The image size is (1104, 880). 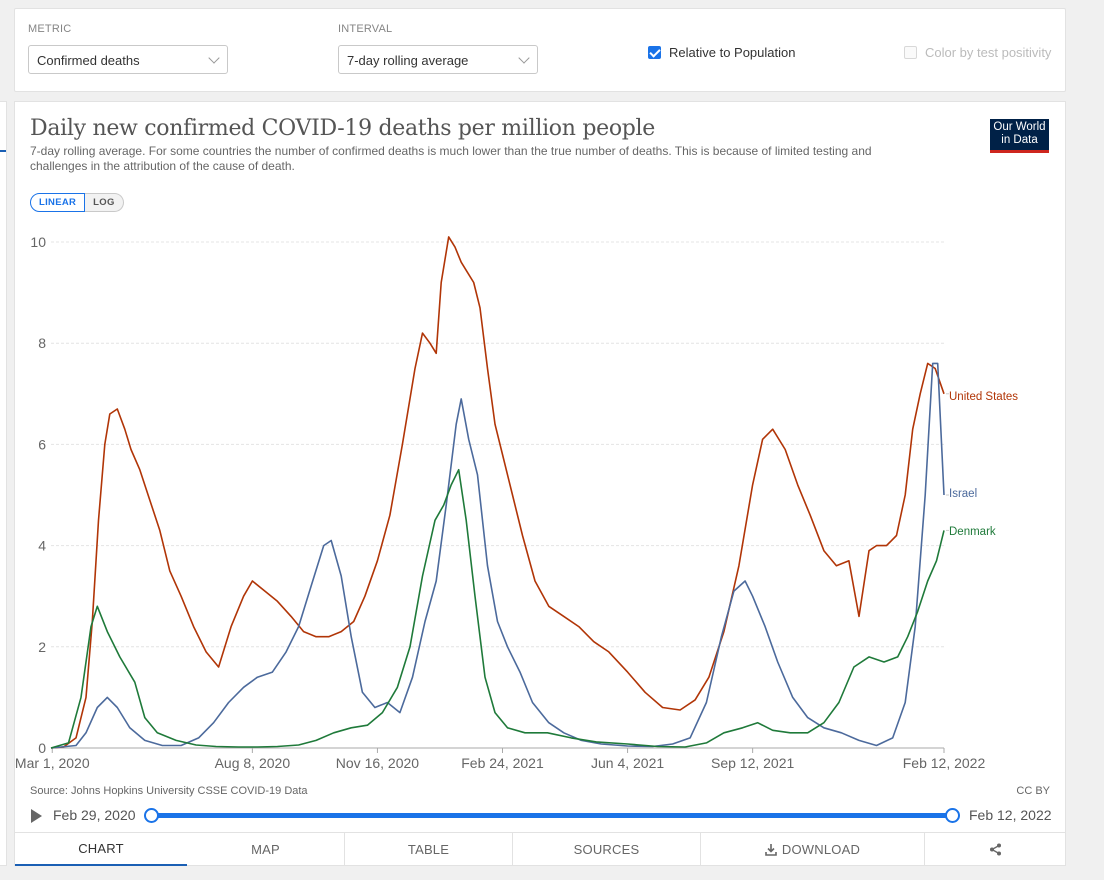 I want to click on sidebar-marker, so click(x=3, y=151).